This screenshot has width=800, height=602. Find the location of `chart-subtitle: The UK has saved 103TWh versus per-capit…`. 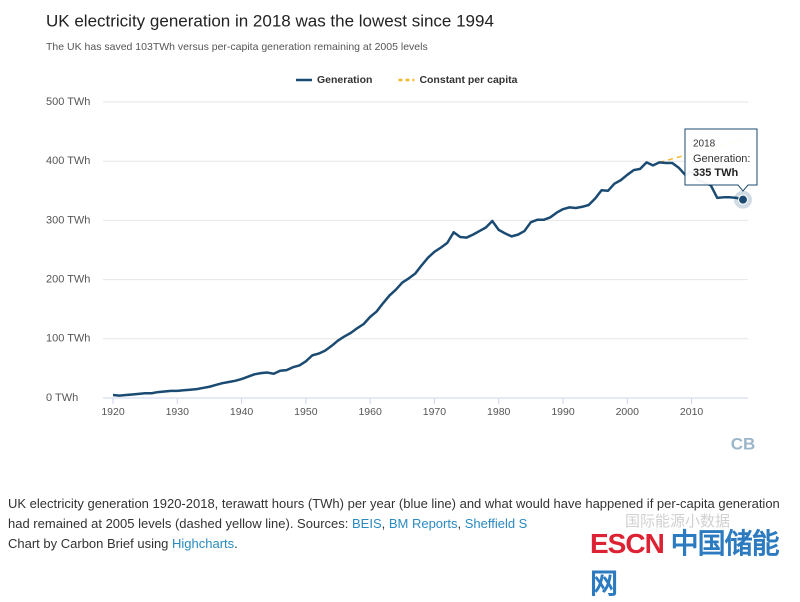

chart-subtitle: The UK has saved 103TWh versus per-capit… is located at coordinates (237, 47).